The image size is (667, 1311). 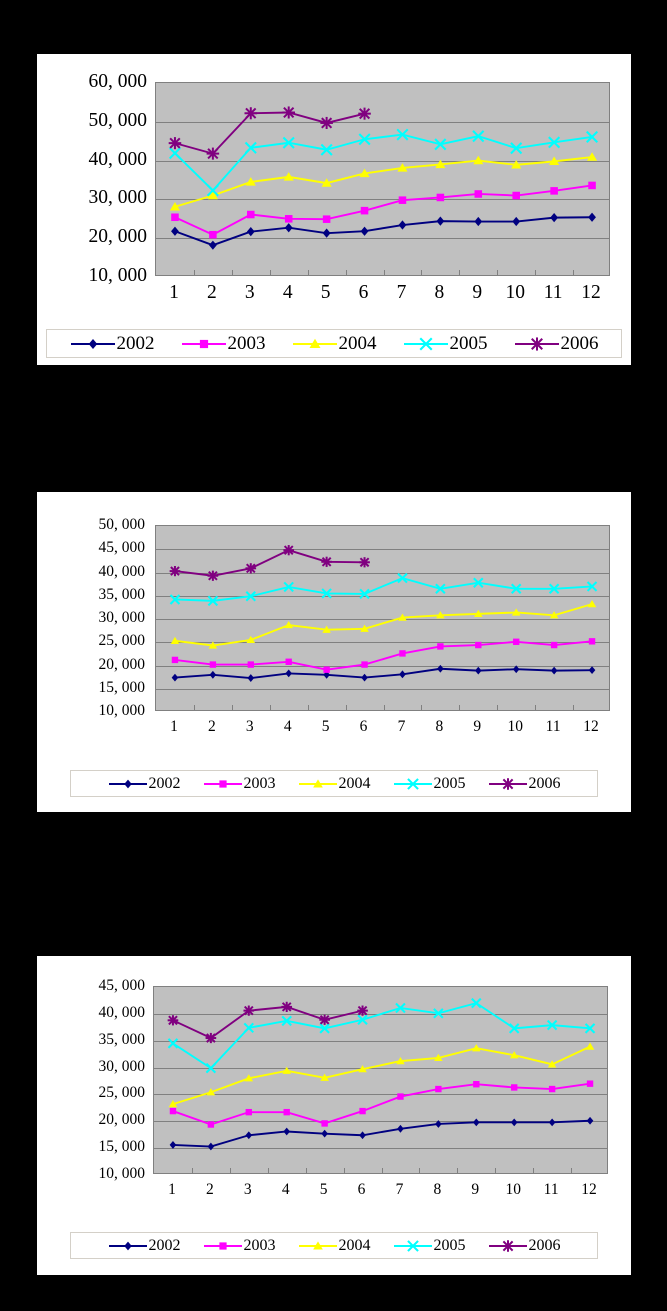 I want to click on x-axis-labels-2: 1 2 3 4 5 6 7 8 9 10 11 12, so click(x=382, y=732).